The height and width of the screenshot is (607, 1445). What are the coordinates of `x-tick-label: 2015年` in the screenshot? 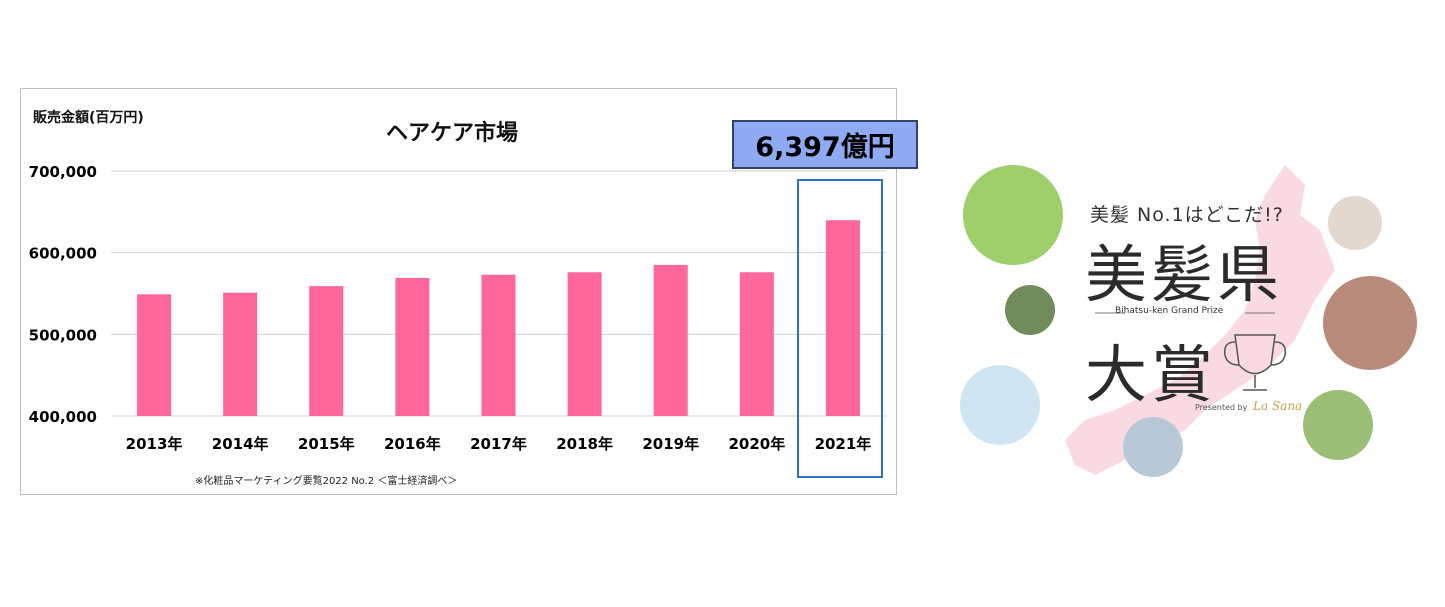 It's located at (326, 444).